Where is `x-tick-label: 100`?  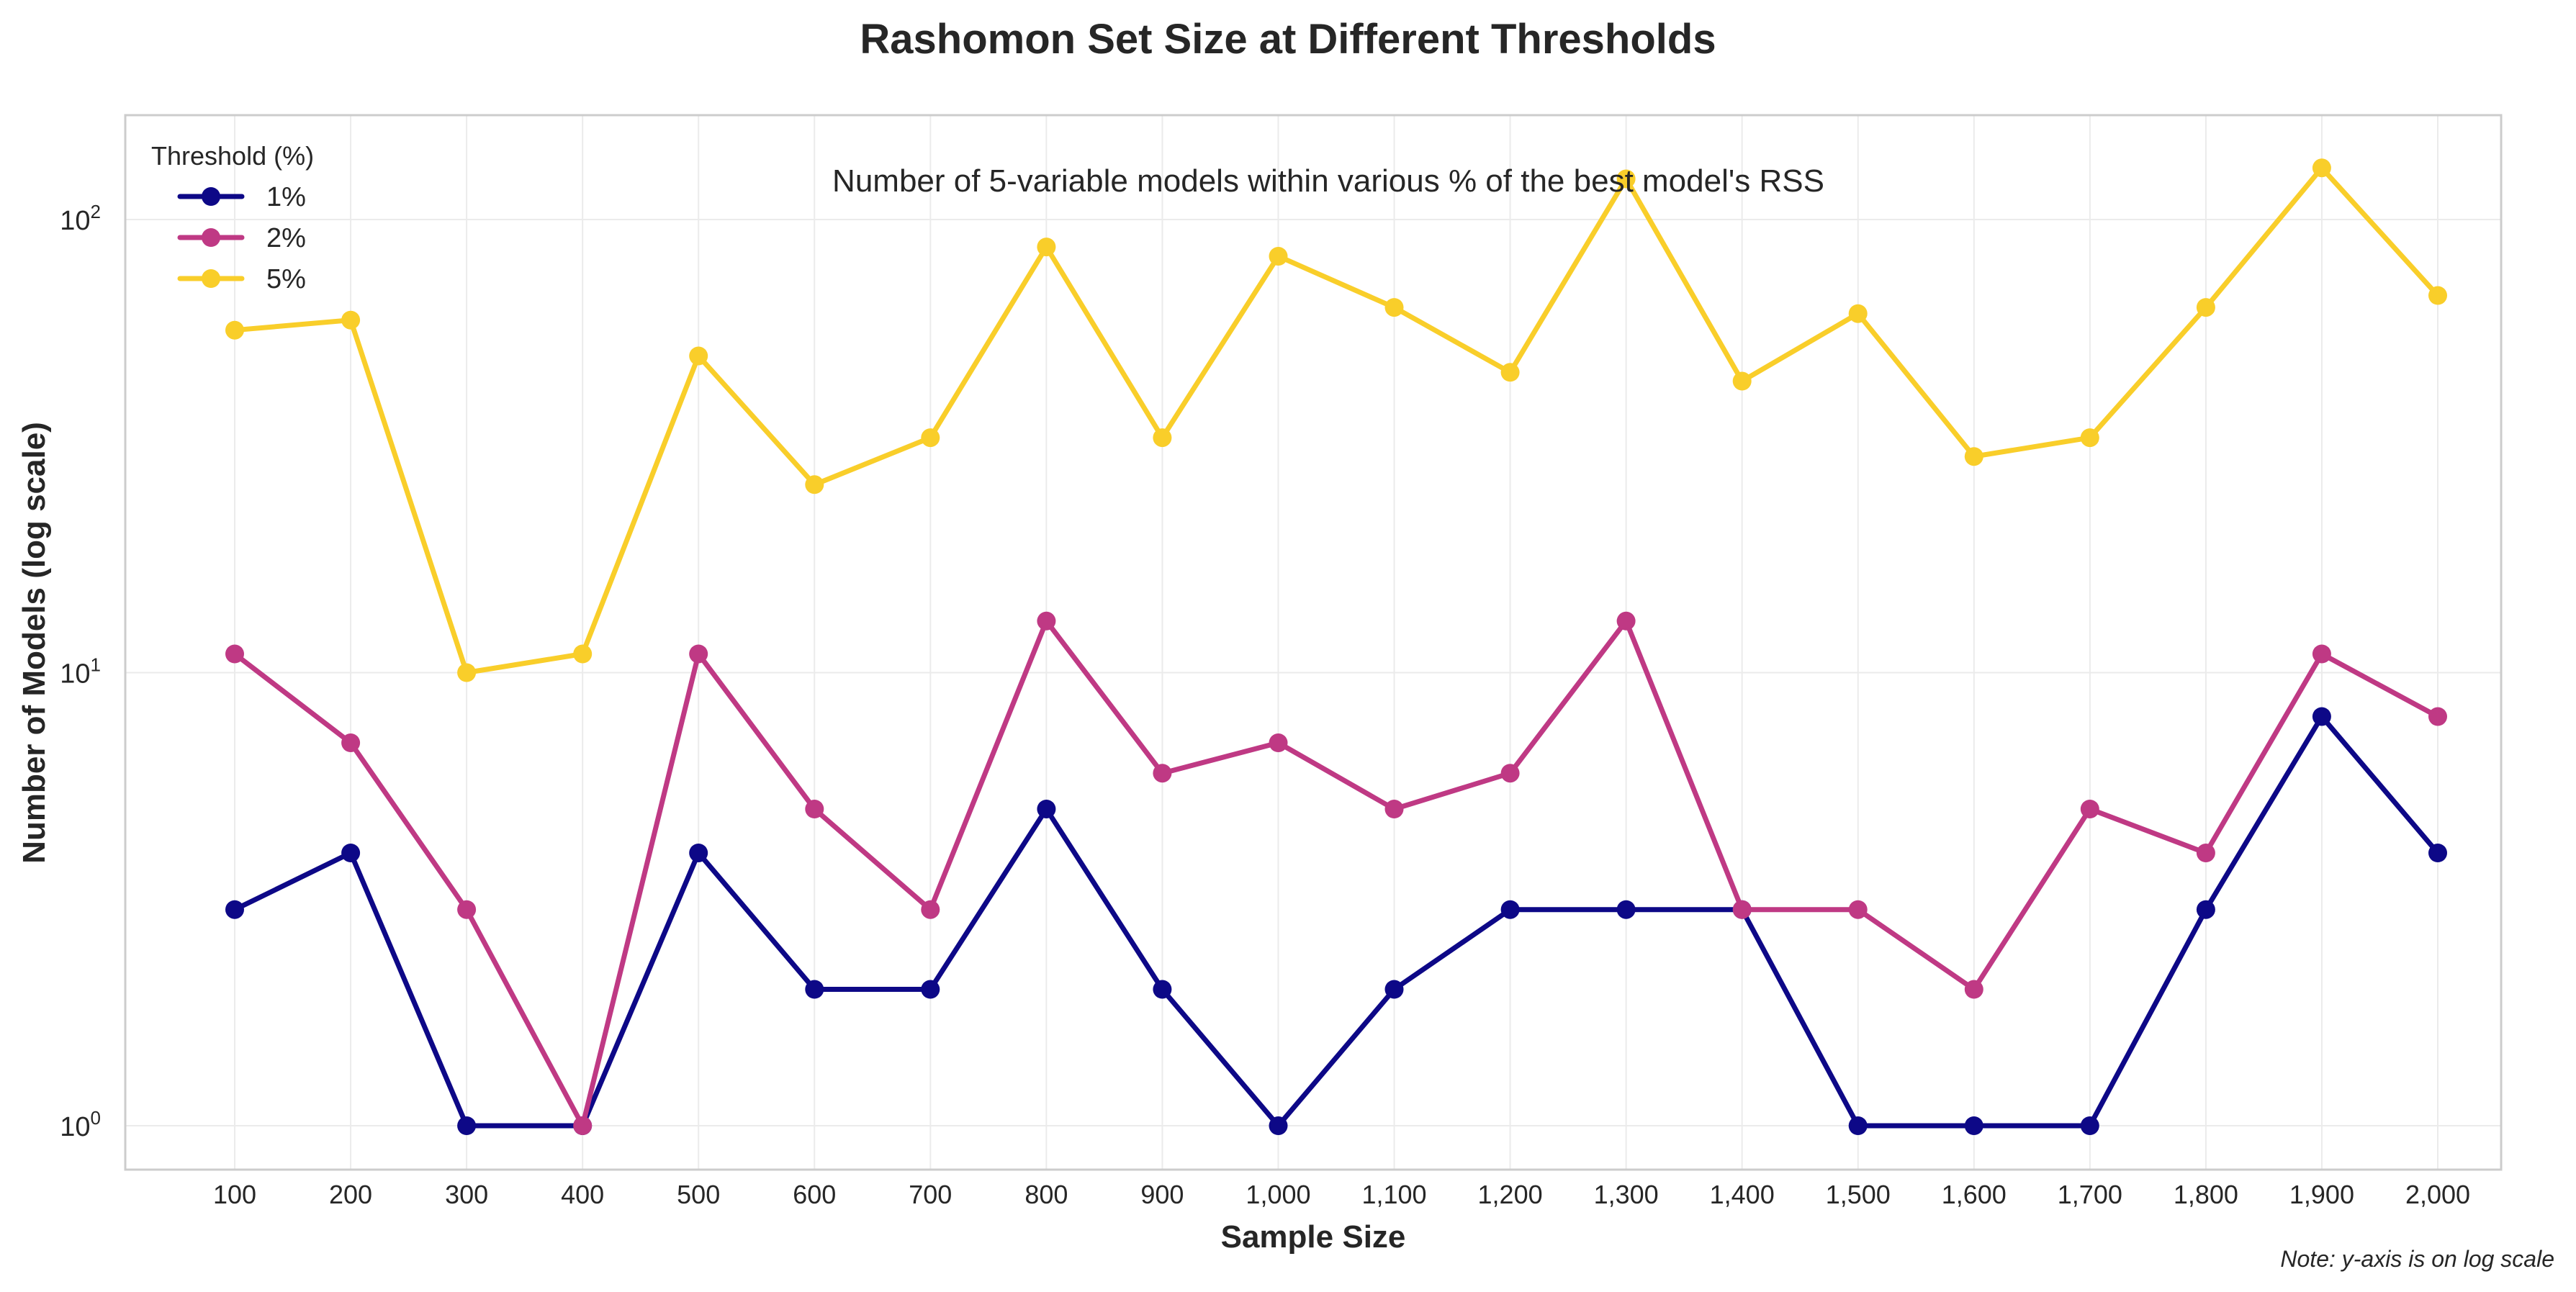 x-tick-label: 100 is located at coordinates (234, 1194).